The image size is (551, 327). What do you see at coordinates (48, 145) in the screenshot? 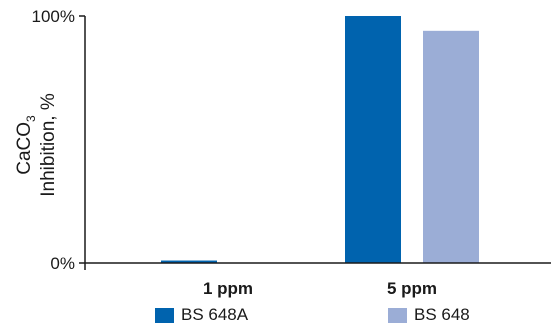
I see `y-axis-label-line2: Inhibition, %` at bounding box center [48, 145].